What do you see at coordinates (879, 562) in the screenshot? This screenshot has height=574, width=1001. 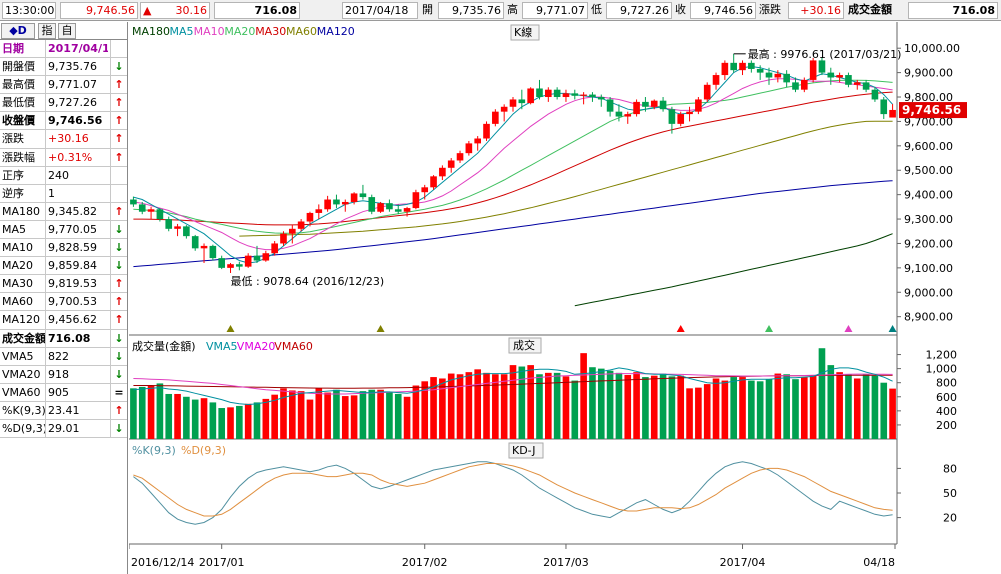 I see `date-tick-label: 04/18` at bounding box center [879, 562].